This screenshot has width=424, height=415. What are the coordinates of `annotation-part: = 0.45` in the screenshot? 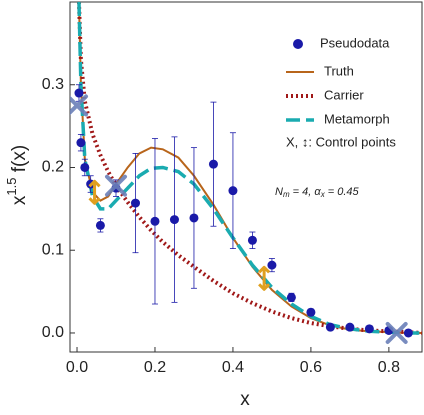 It's located at (342, 192).